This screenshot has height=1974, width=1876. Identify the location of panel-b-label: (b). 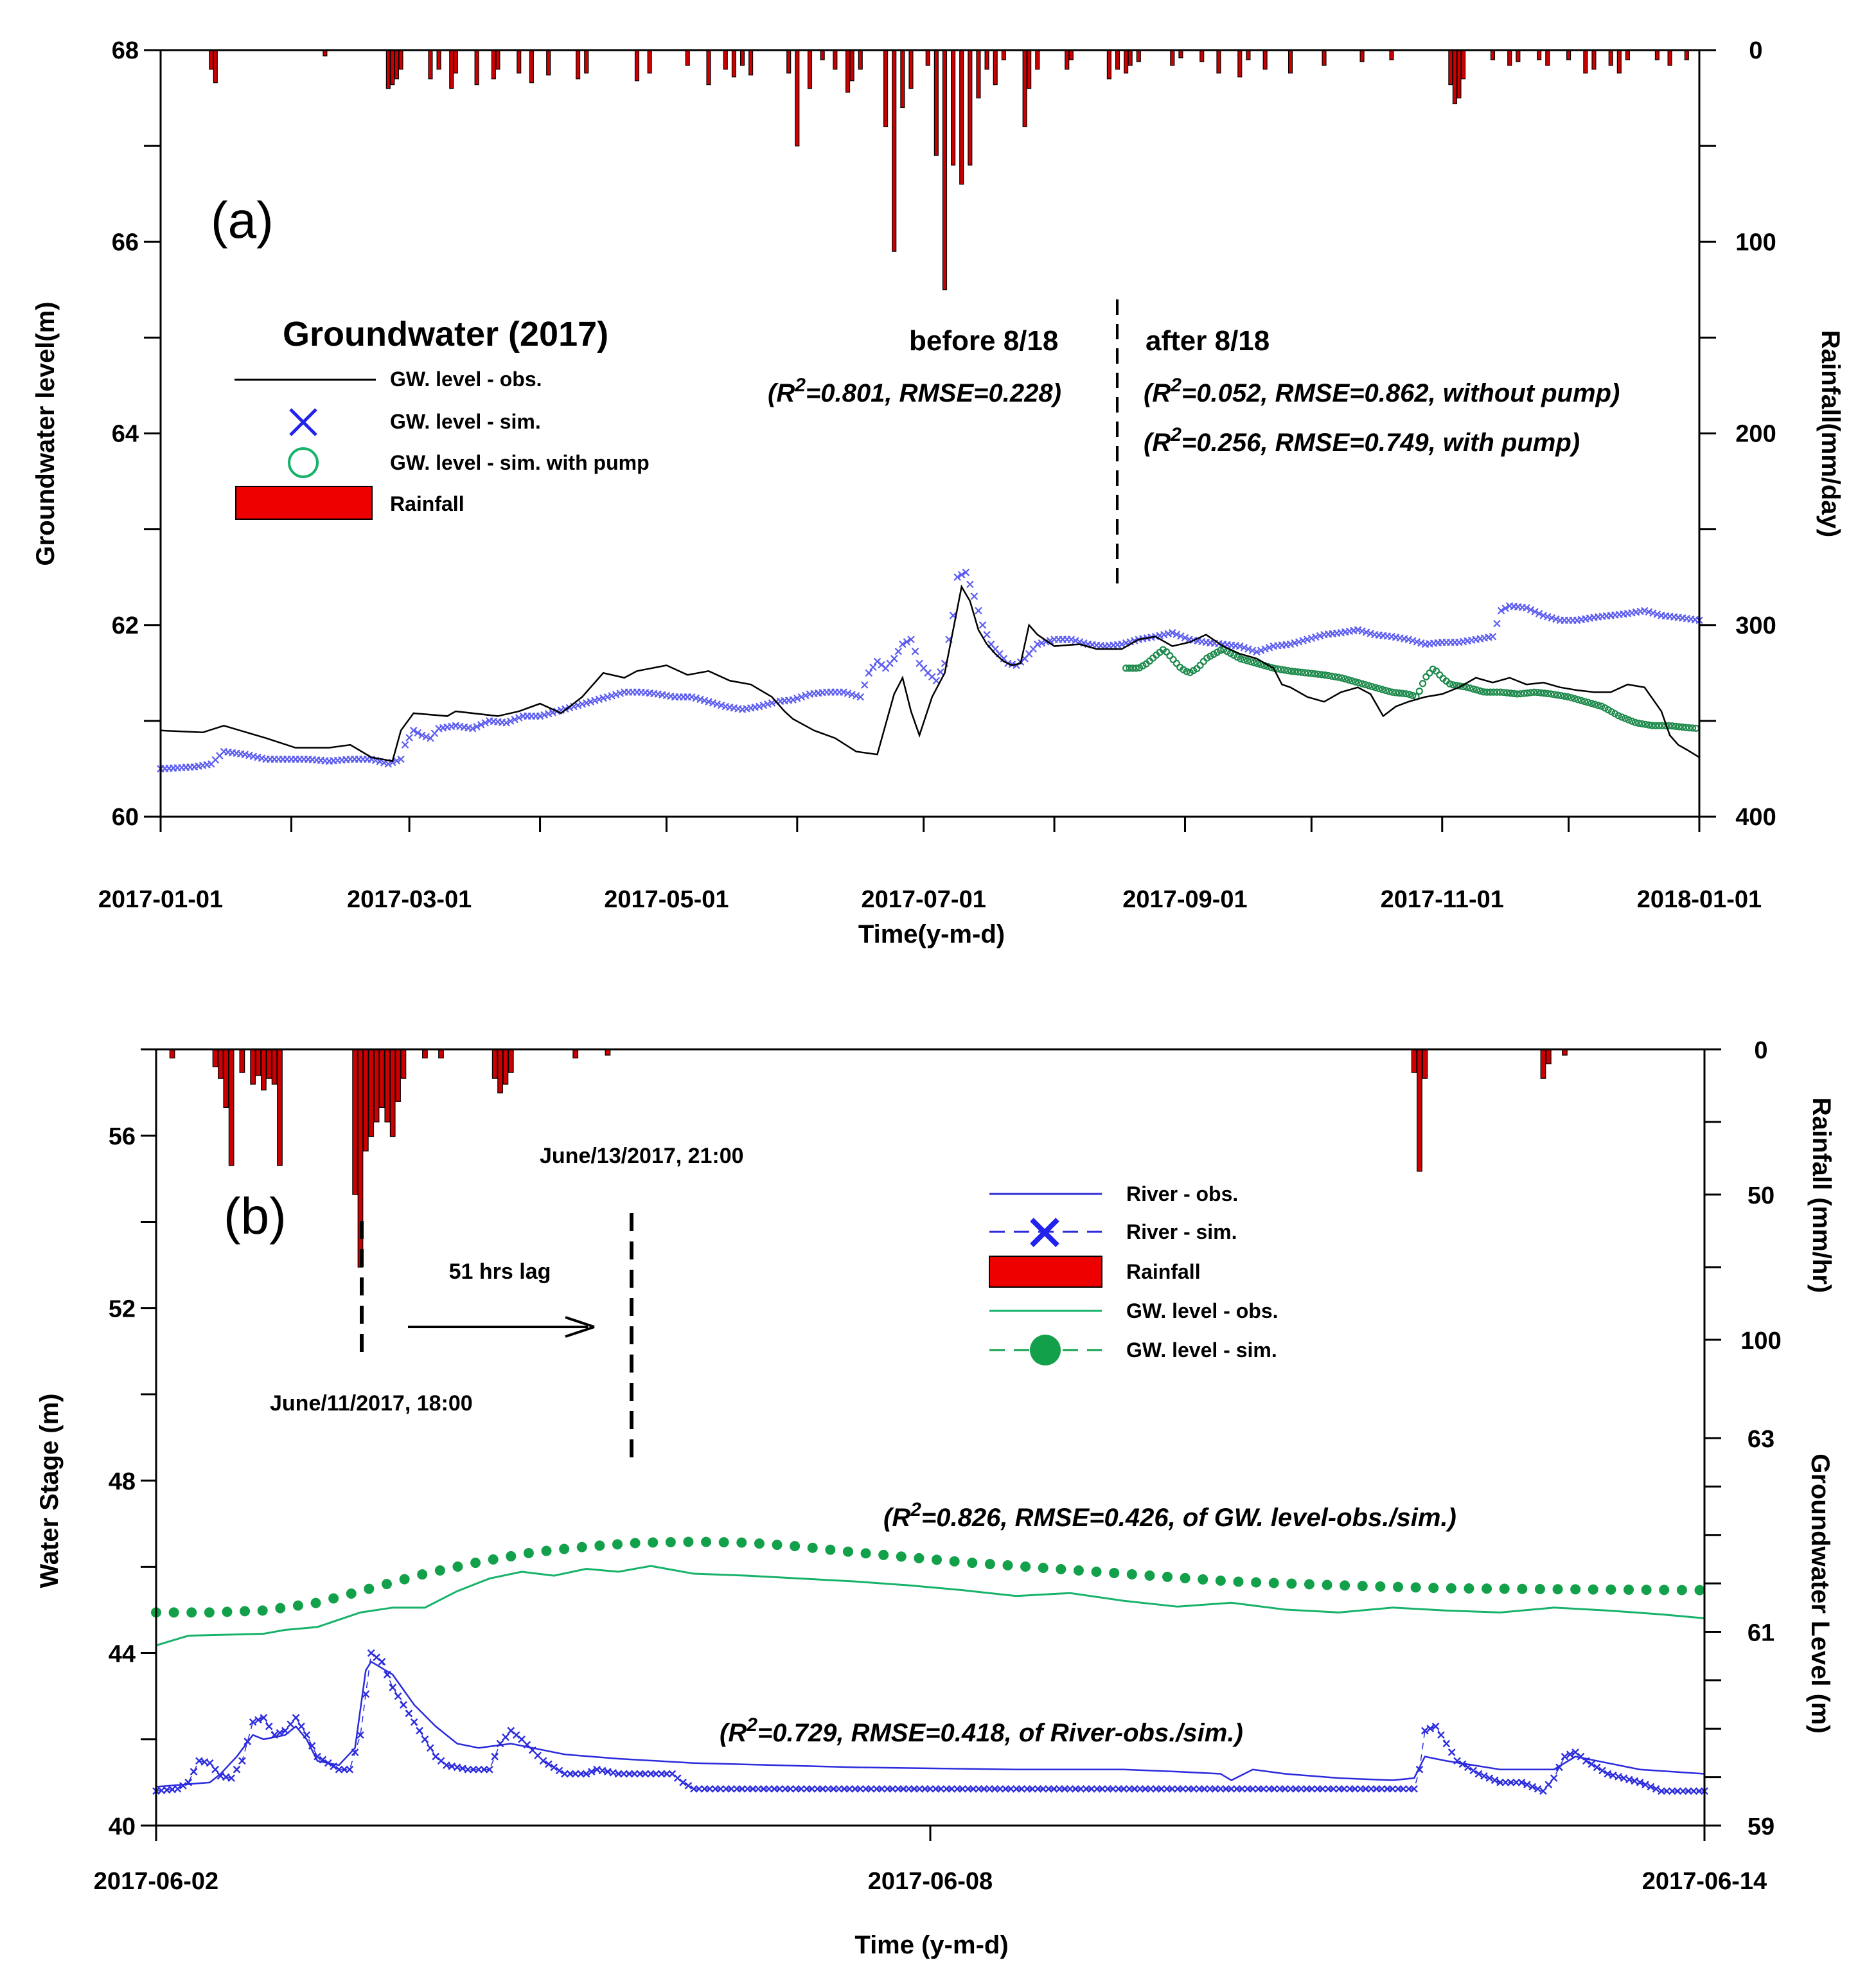
(255, 1216).